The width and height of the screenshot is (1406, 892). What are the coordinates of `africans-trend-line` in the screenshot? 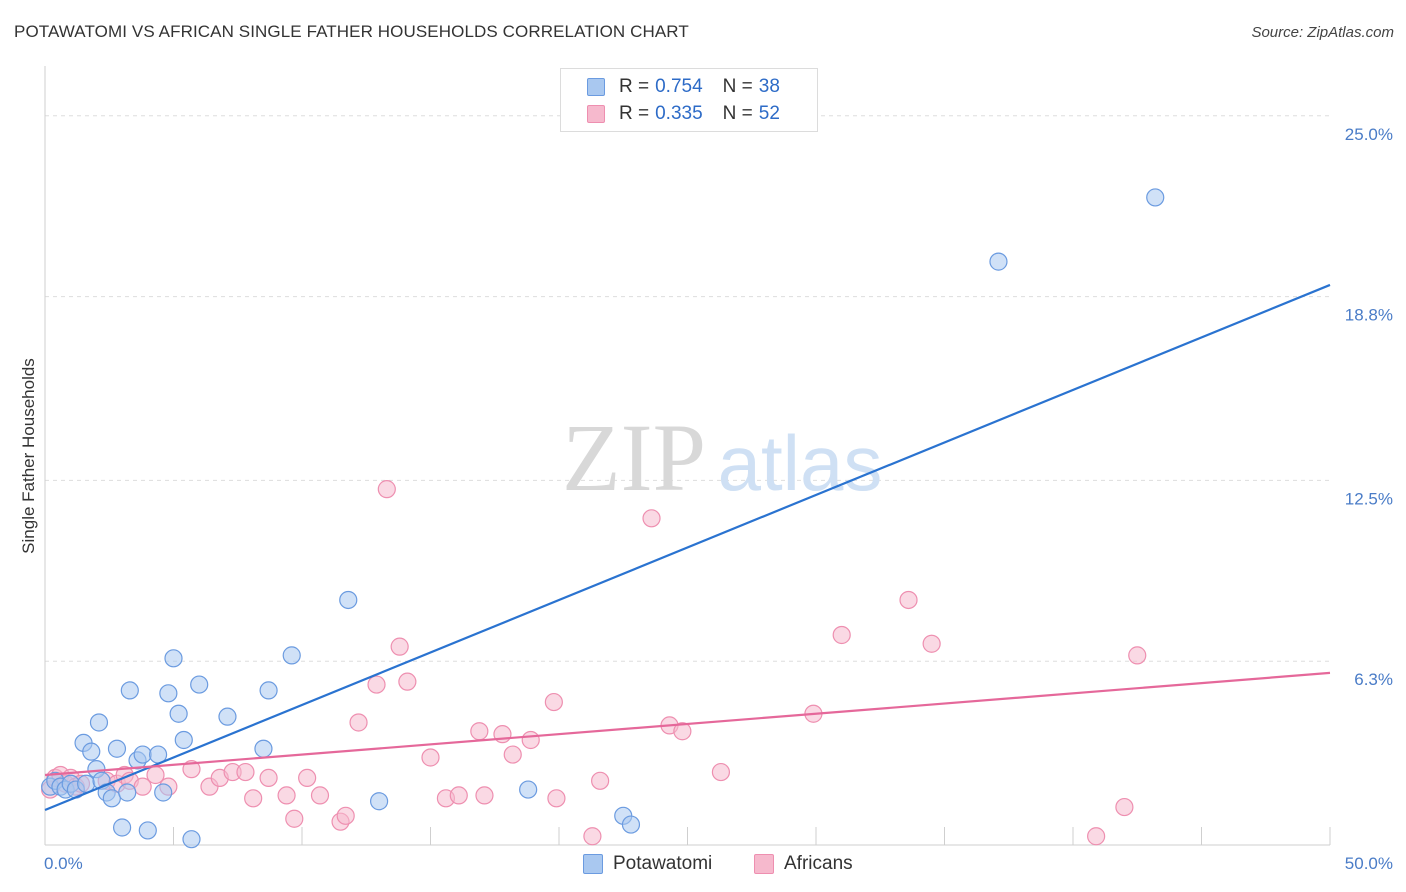 It's located at (687, 724).